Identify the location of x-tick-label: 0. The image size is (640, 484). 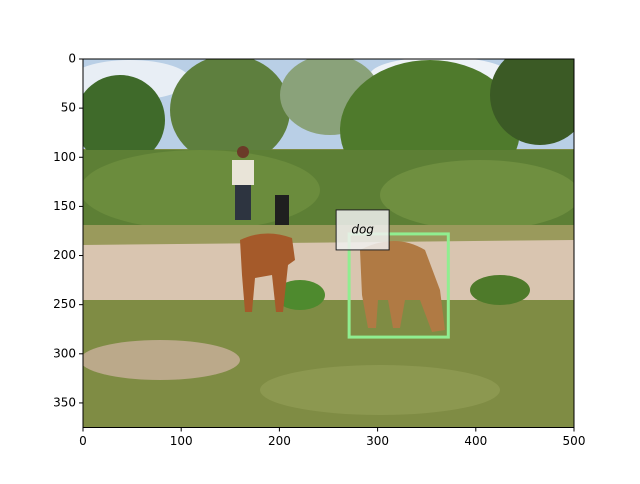
(83, 441).